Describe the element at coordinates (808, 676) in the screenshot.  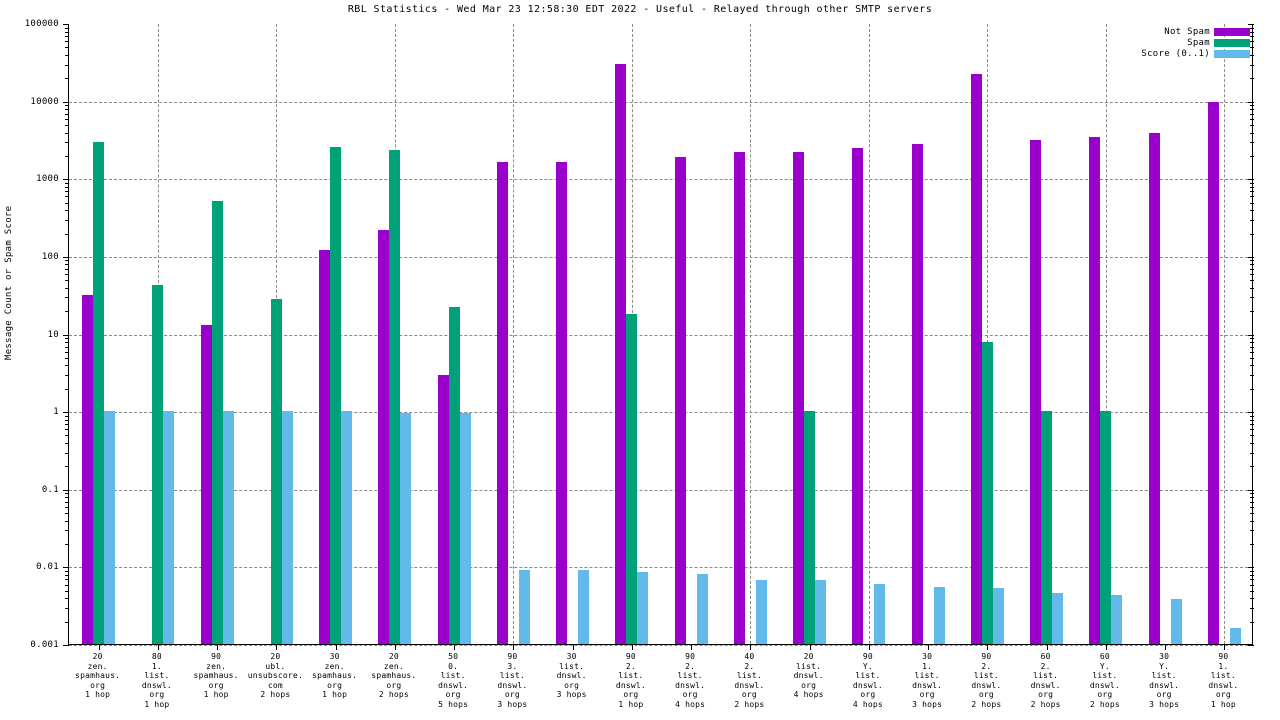
I see `x-axis-label: 20 list. dnswl. org 4 hops` at that location.